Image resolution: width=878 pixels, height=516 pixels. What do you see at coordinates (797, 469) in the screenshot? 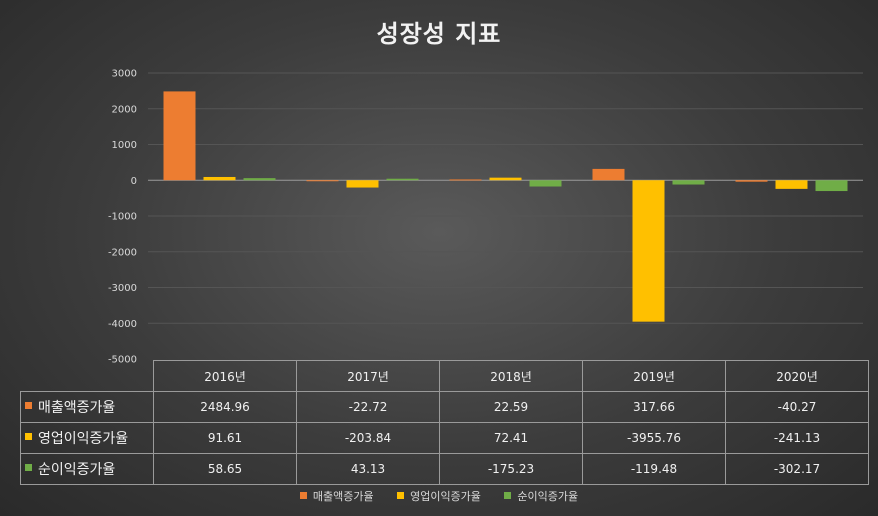
I see `table-cell: -302.17` at bounding box center [797, 469].